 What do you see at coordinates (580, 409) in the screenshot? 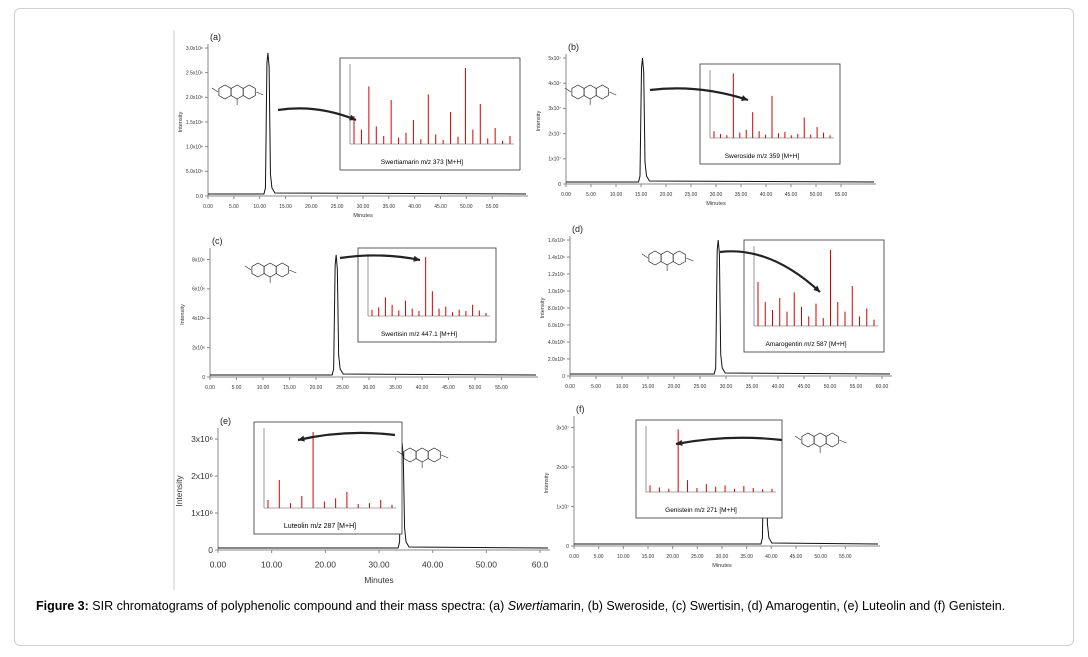
I see `panel-label: (f)` at bounding box center [580, 409].